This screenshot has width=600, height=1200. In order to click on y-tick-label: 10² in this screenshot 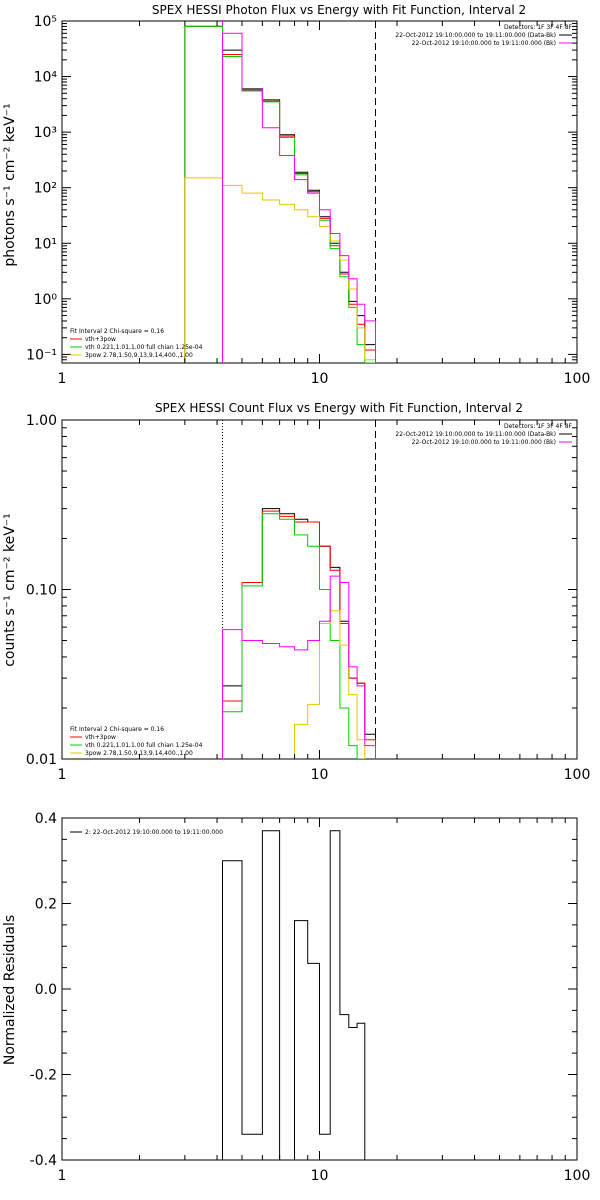, I will do `click(45, 189)`.